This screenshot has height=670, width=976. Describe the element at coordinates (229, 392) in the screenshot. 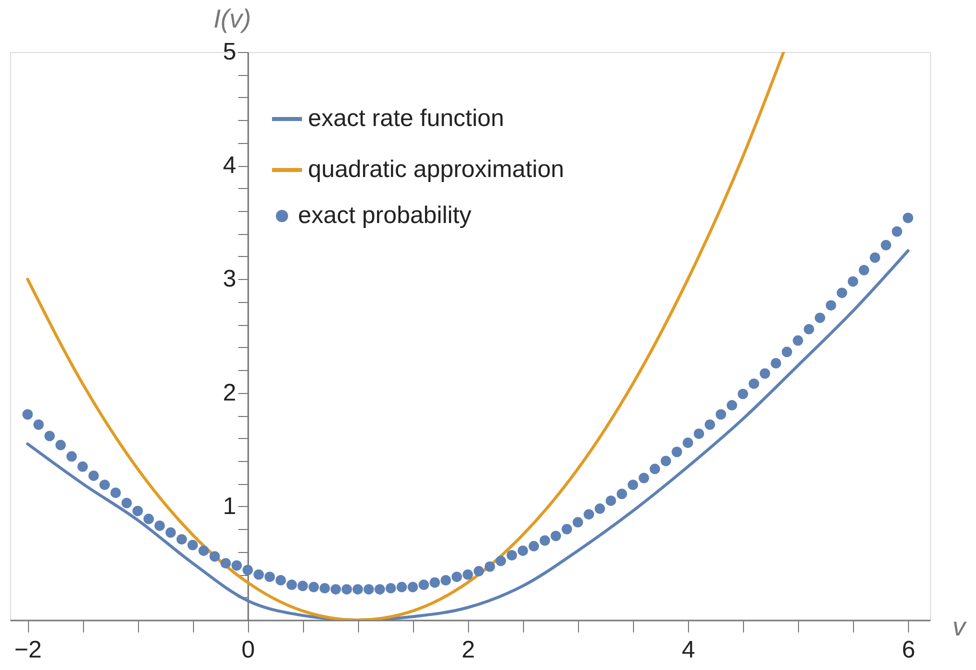

I see `y-tick-label: 2` at that location.